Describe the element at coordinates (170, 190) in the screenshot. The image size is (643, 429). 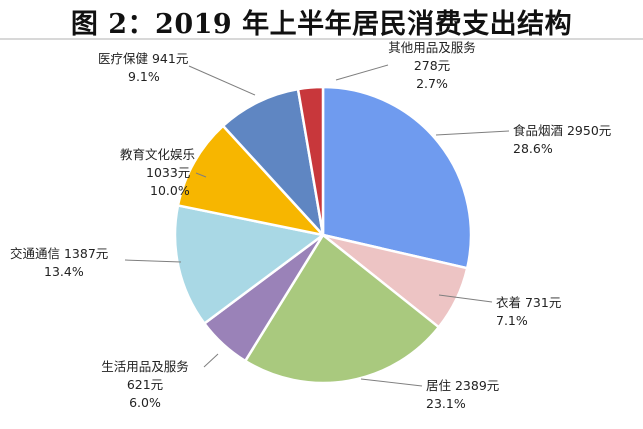
I see `data-label-percent: 10.0%` at that location.